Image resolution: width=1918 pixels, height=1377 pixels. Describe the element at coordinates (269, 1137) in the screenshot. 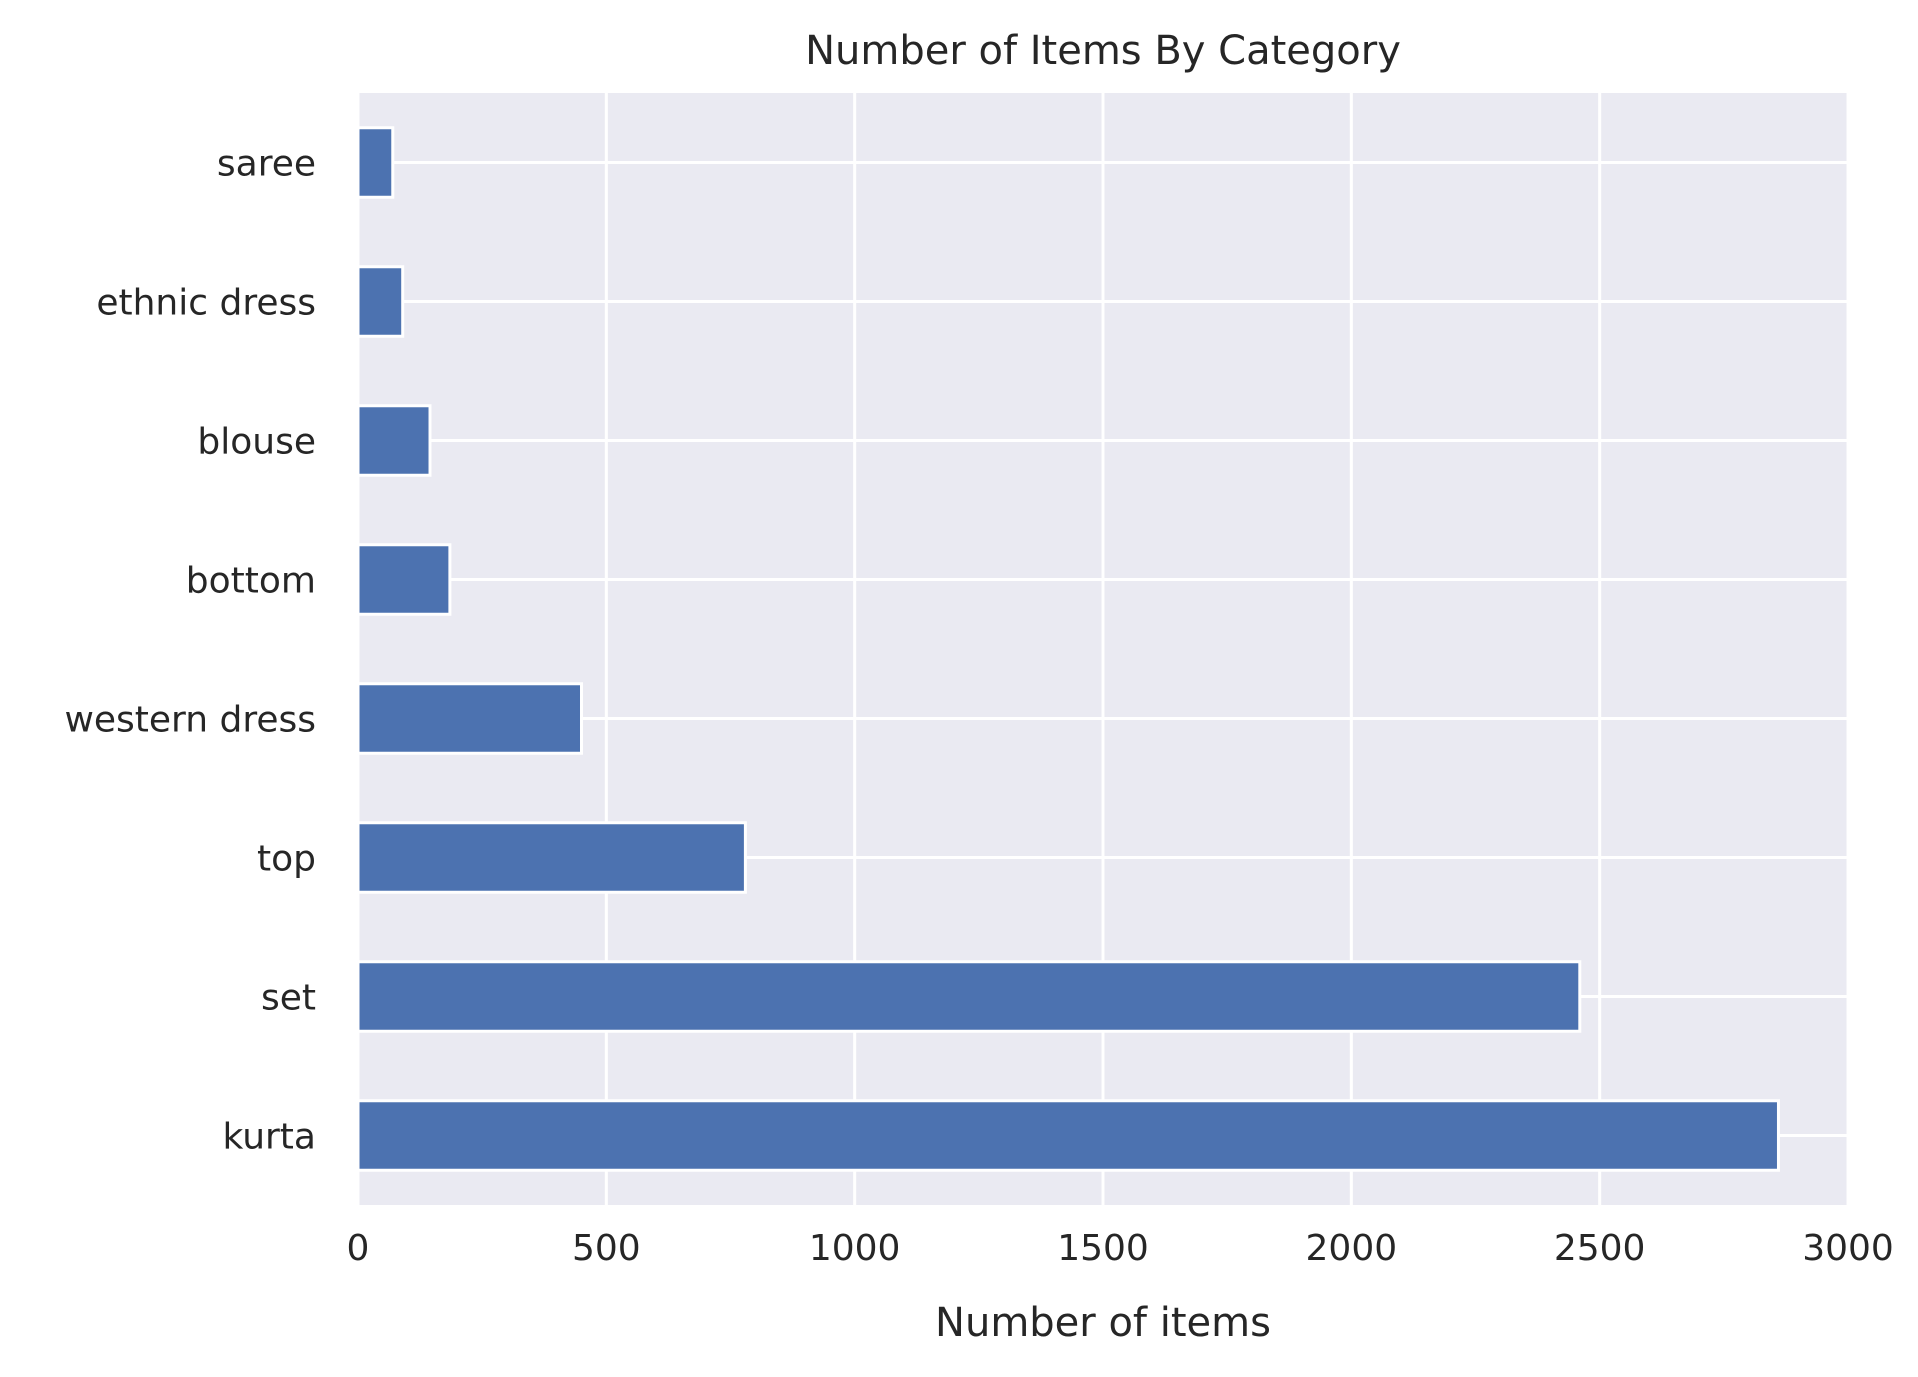

I see `y-tick-label: kurta` at that location.